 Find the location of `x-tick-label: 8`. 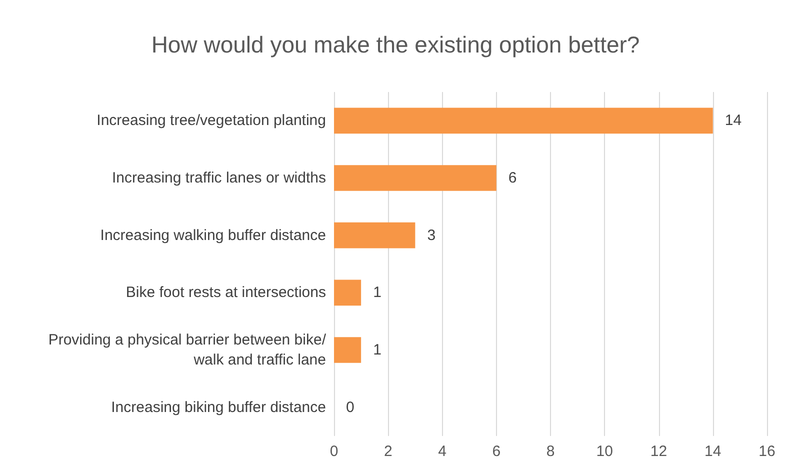

x-tick-label: 8 is located at coordinates (550, 451).